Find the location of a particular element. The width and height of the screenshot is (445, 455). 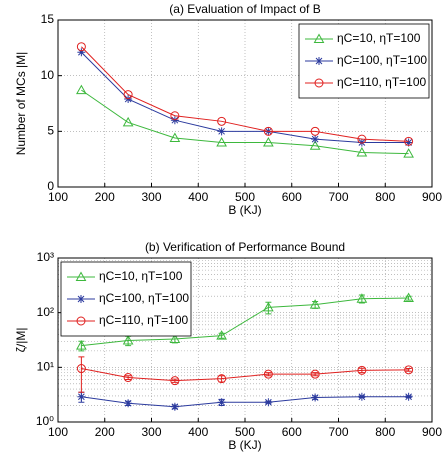

x-tick-label: 600 is located at coordinates (292, 432).